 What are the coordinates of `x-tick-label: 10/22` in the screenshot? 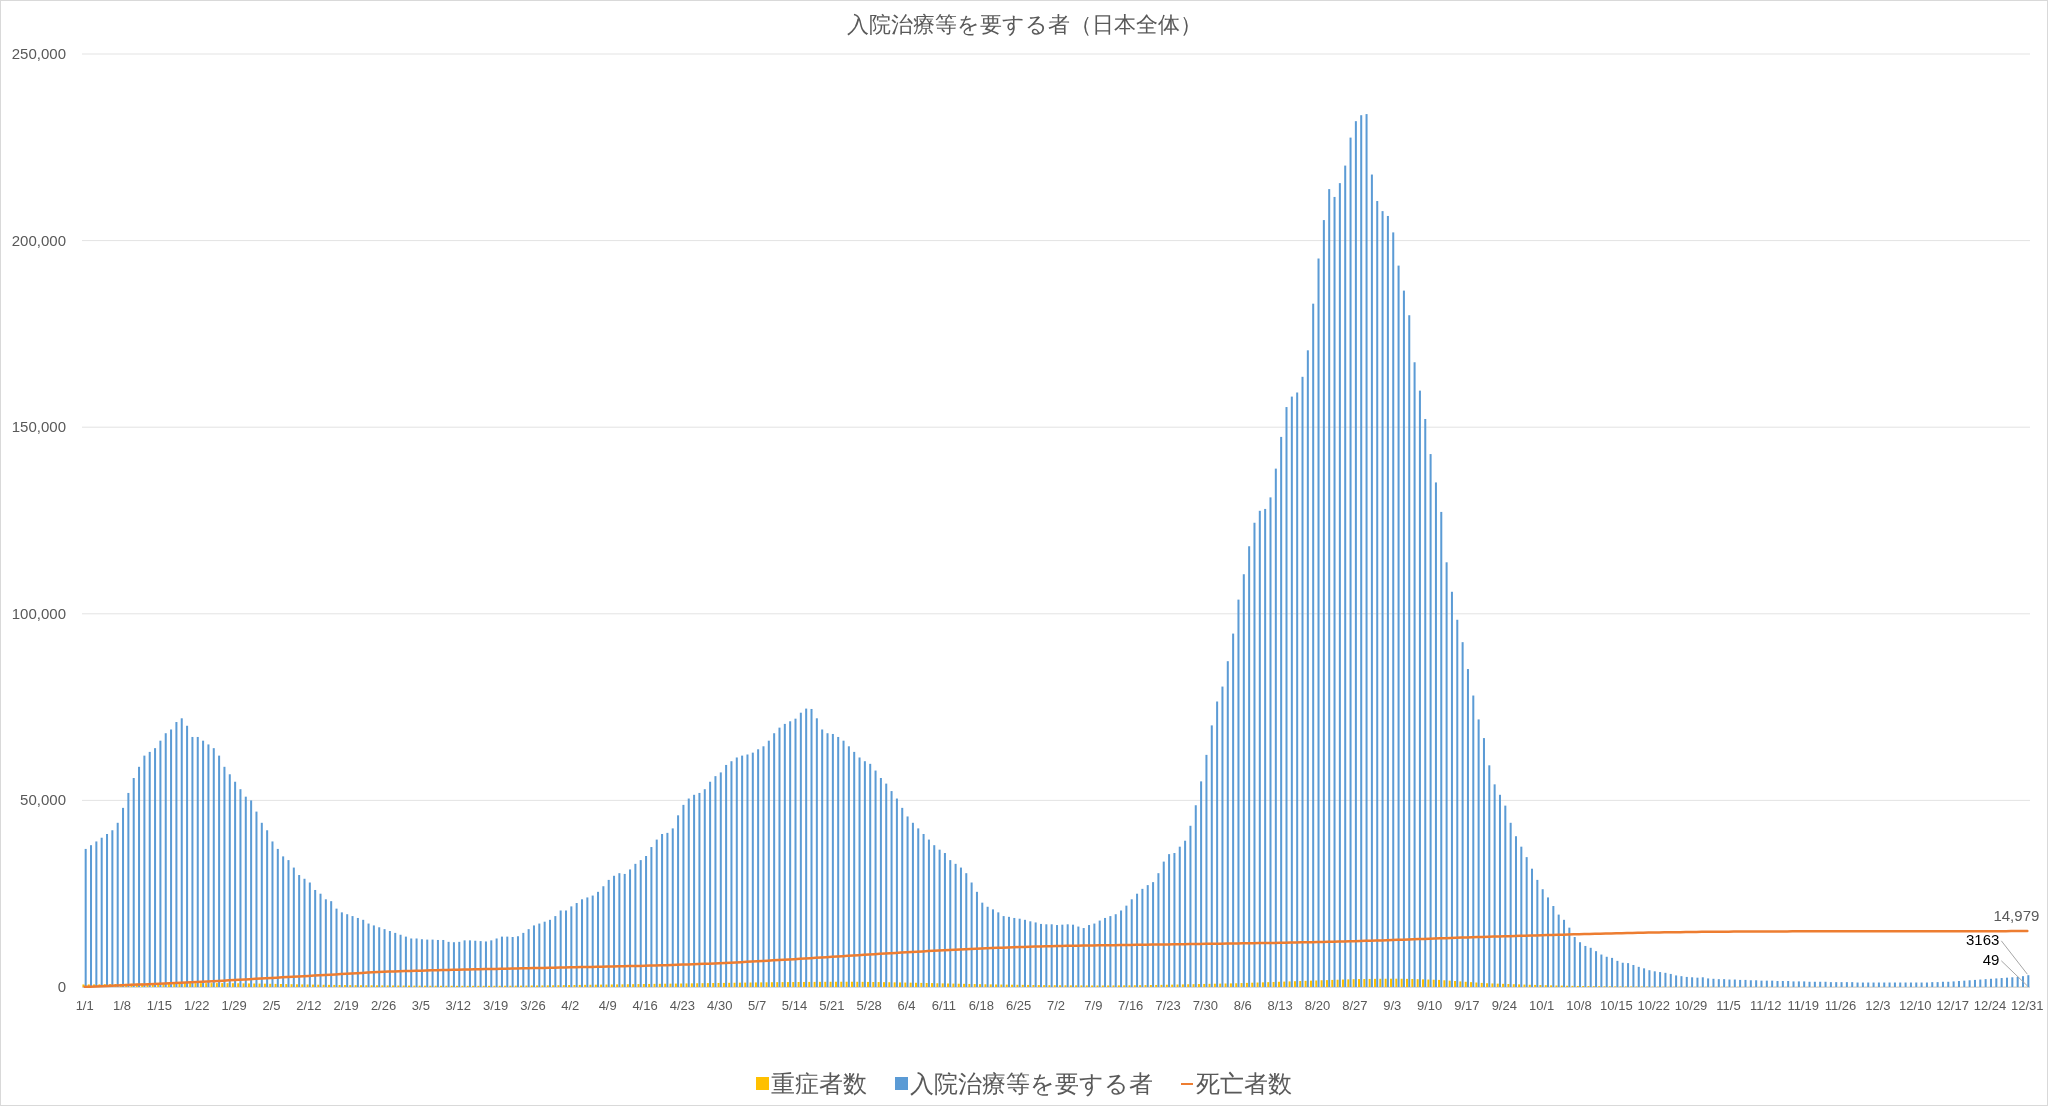 It's located at (1654, 1005).